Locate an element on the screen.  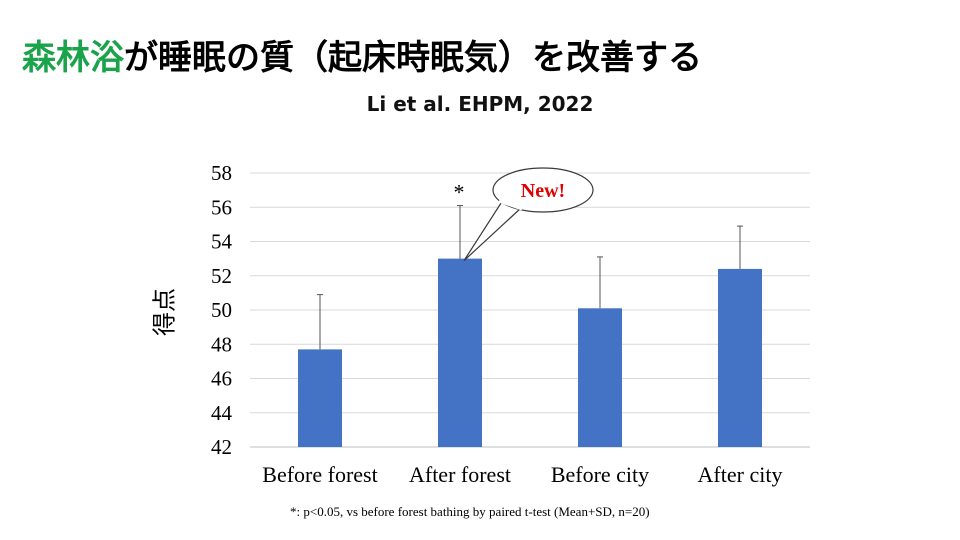
y-tick-label: 44 is located at coordinates (222, 413).